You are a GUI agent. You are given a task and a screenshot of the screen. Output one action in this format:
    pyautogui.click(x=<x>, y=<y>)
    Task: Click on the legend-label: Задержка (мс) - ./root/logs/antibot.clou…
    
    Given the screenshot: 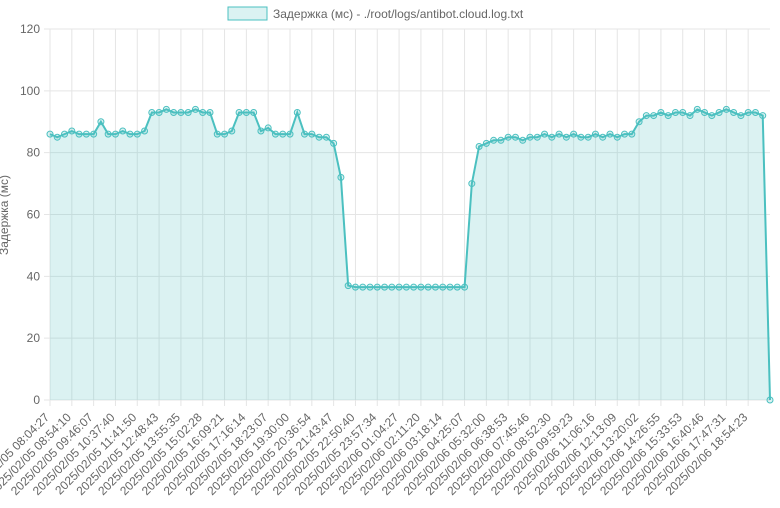 What is the action you would take?
    pyautogui.click(x=398, y=14)
    